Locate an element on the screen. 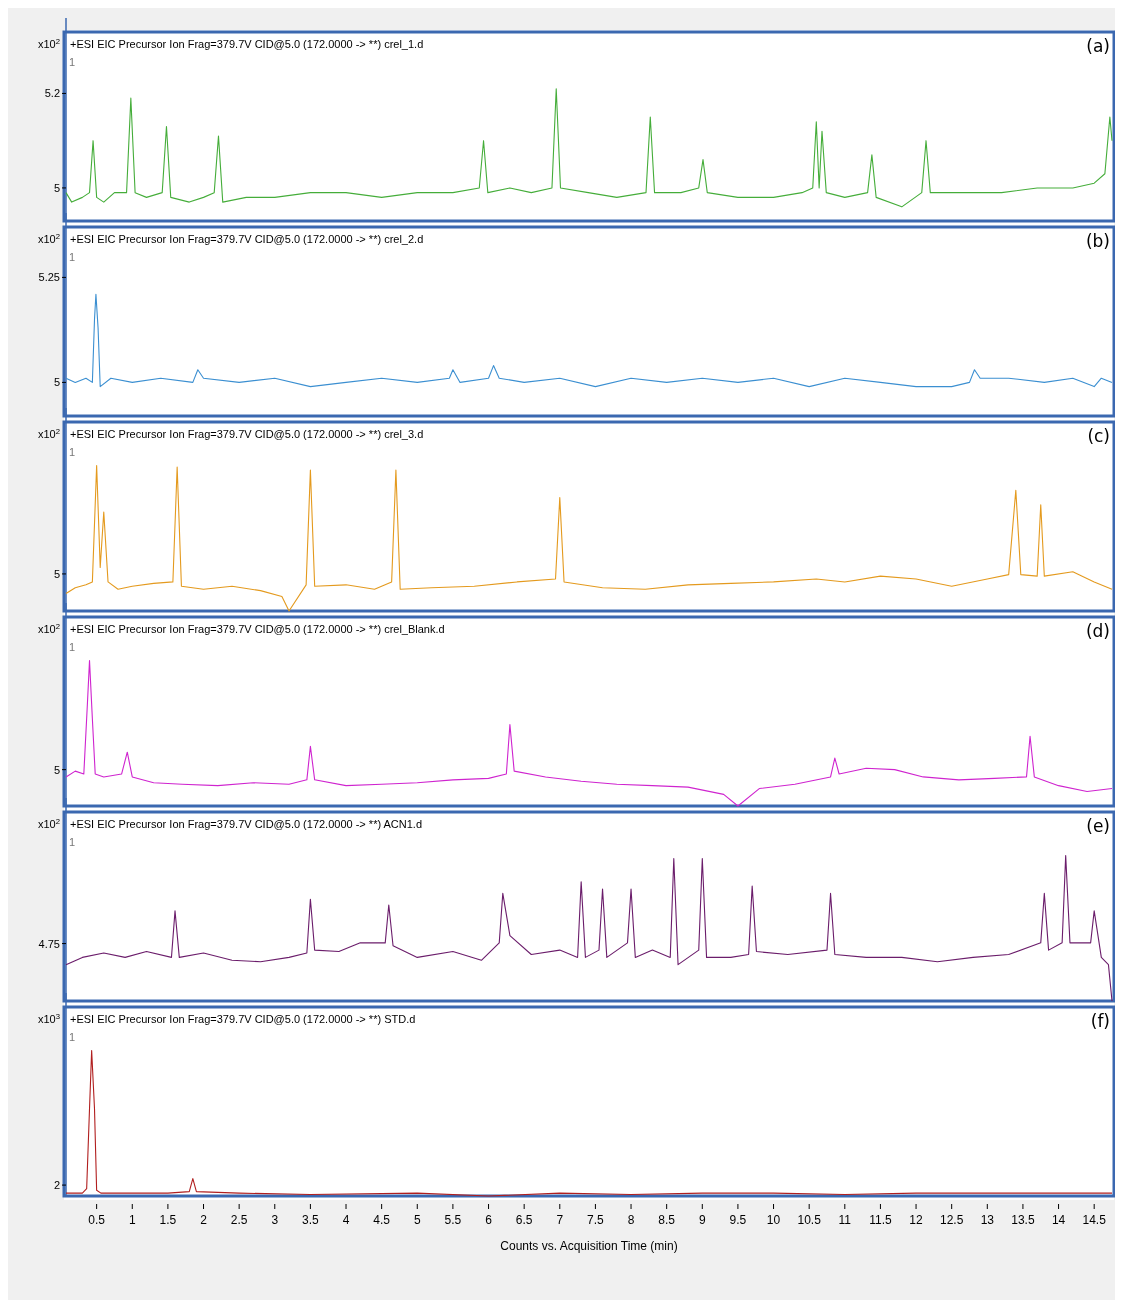 The width and height of the screenshot is (1123, 1308). x-tick-label: 2 is located at coordinates (204, 1220).